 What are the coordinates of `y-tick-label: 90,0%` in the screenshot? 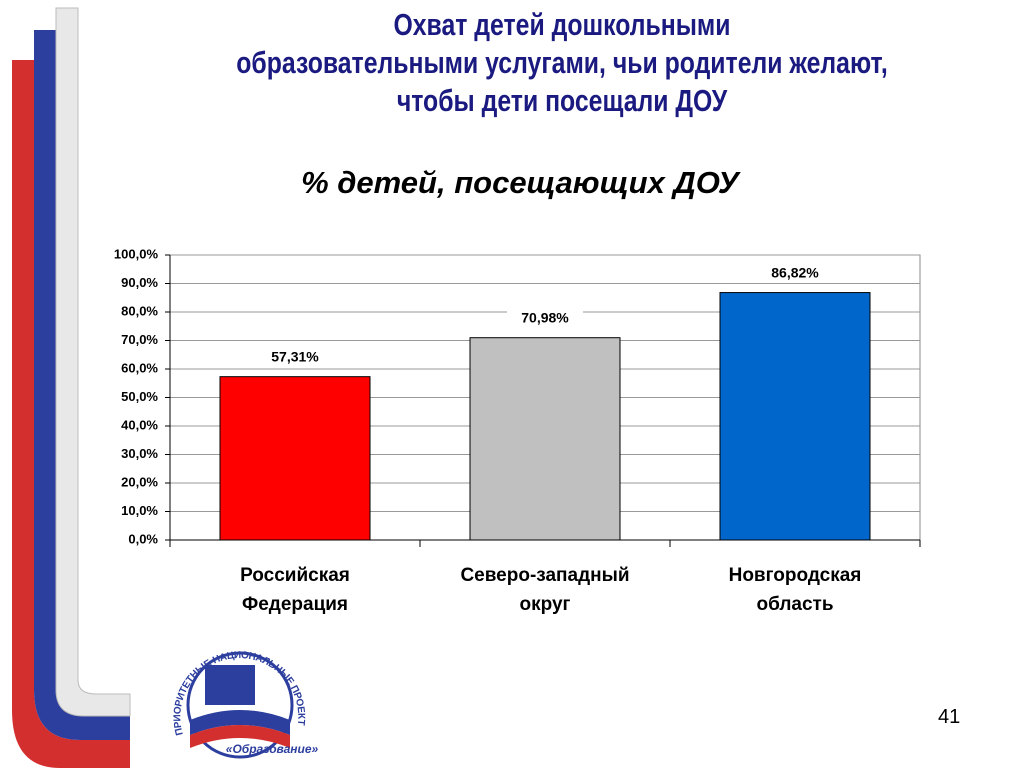 It's located at (139, 282).